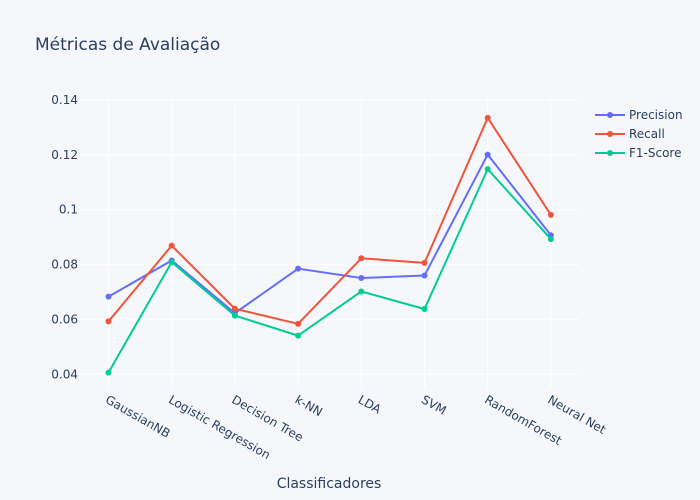 The width and height of the screenshot is (700, 500). Describe the element at coordinates (68, 210) in the screenshot. I see `y-tick-label: 0.1` at that location.